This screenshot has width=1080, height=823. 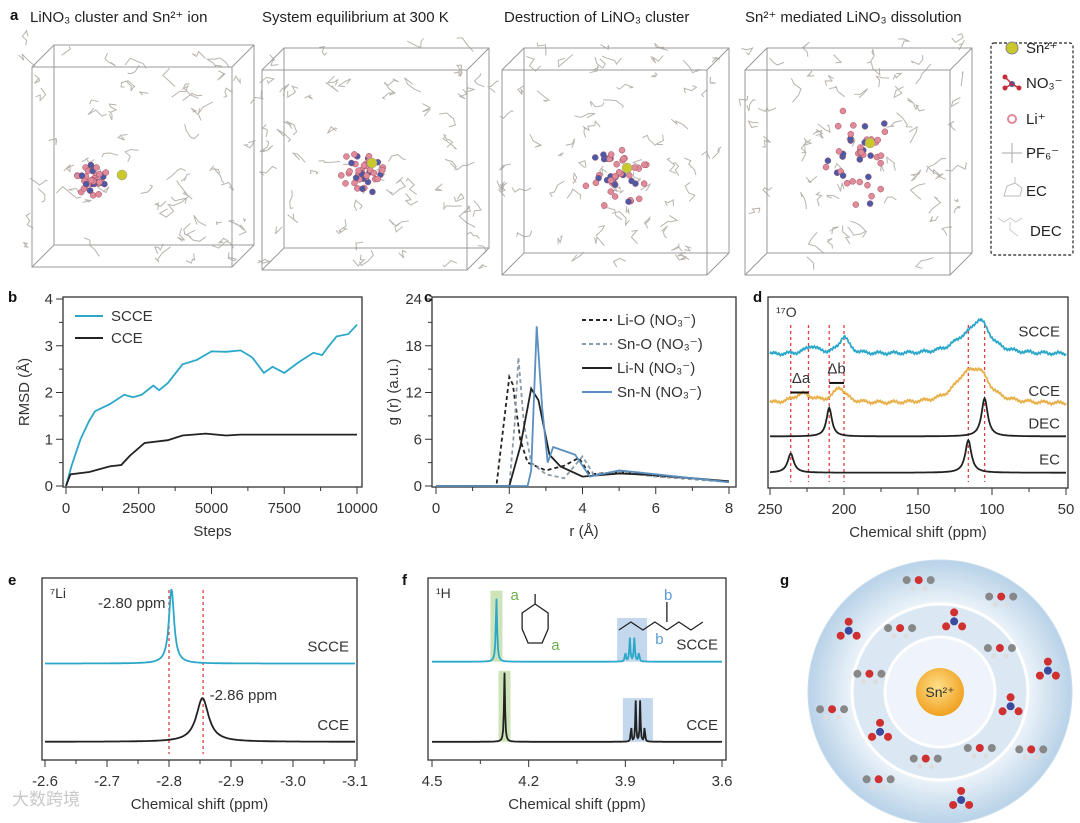 I want to click on nucleus-label: ¹H, so click(x=443, y=593).